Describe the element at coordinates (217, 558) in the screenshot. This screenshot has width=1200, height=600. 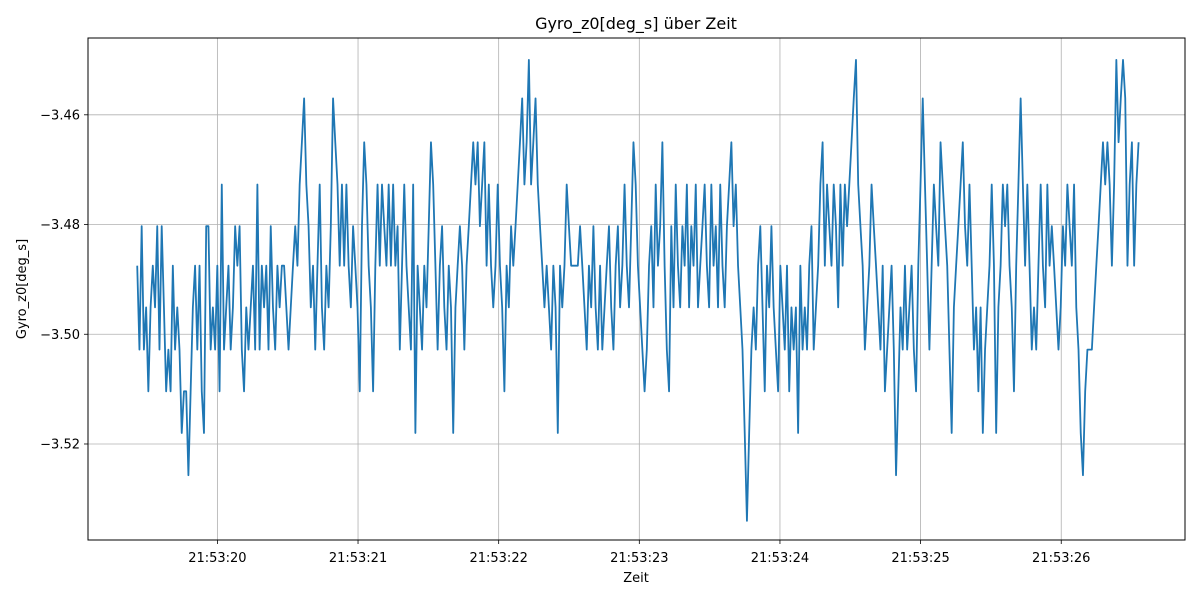
I see `x-tick-label: 21:53:20` at that location.